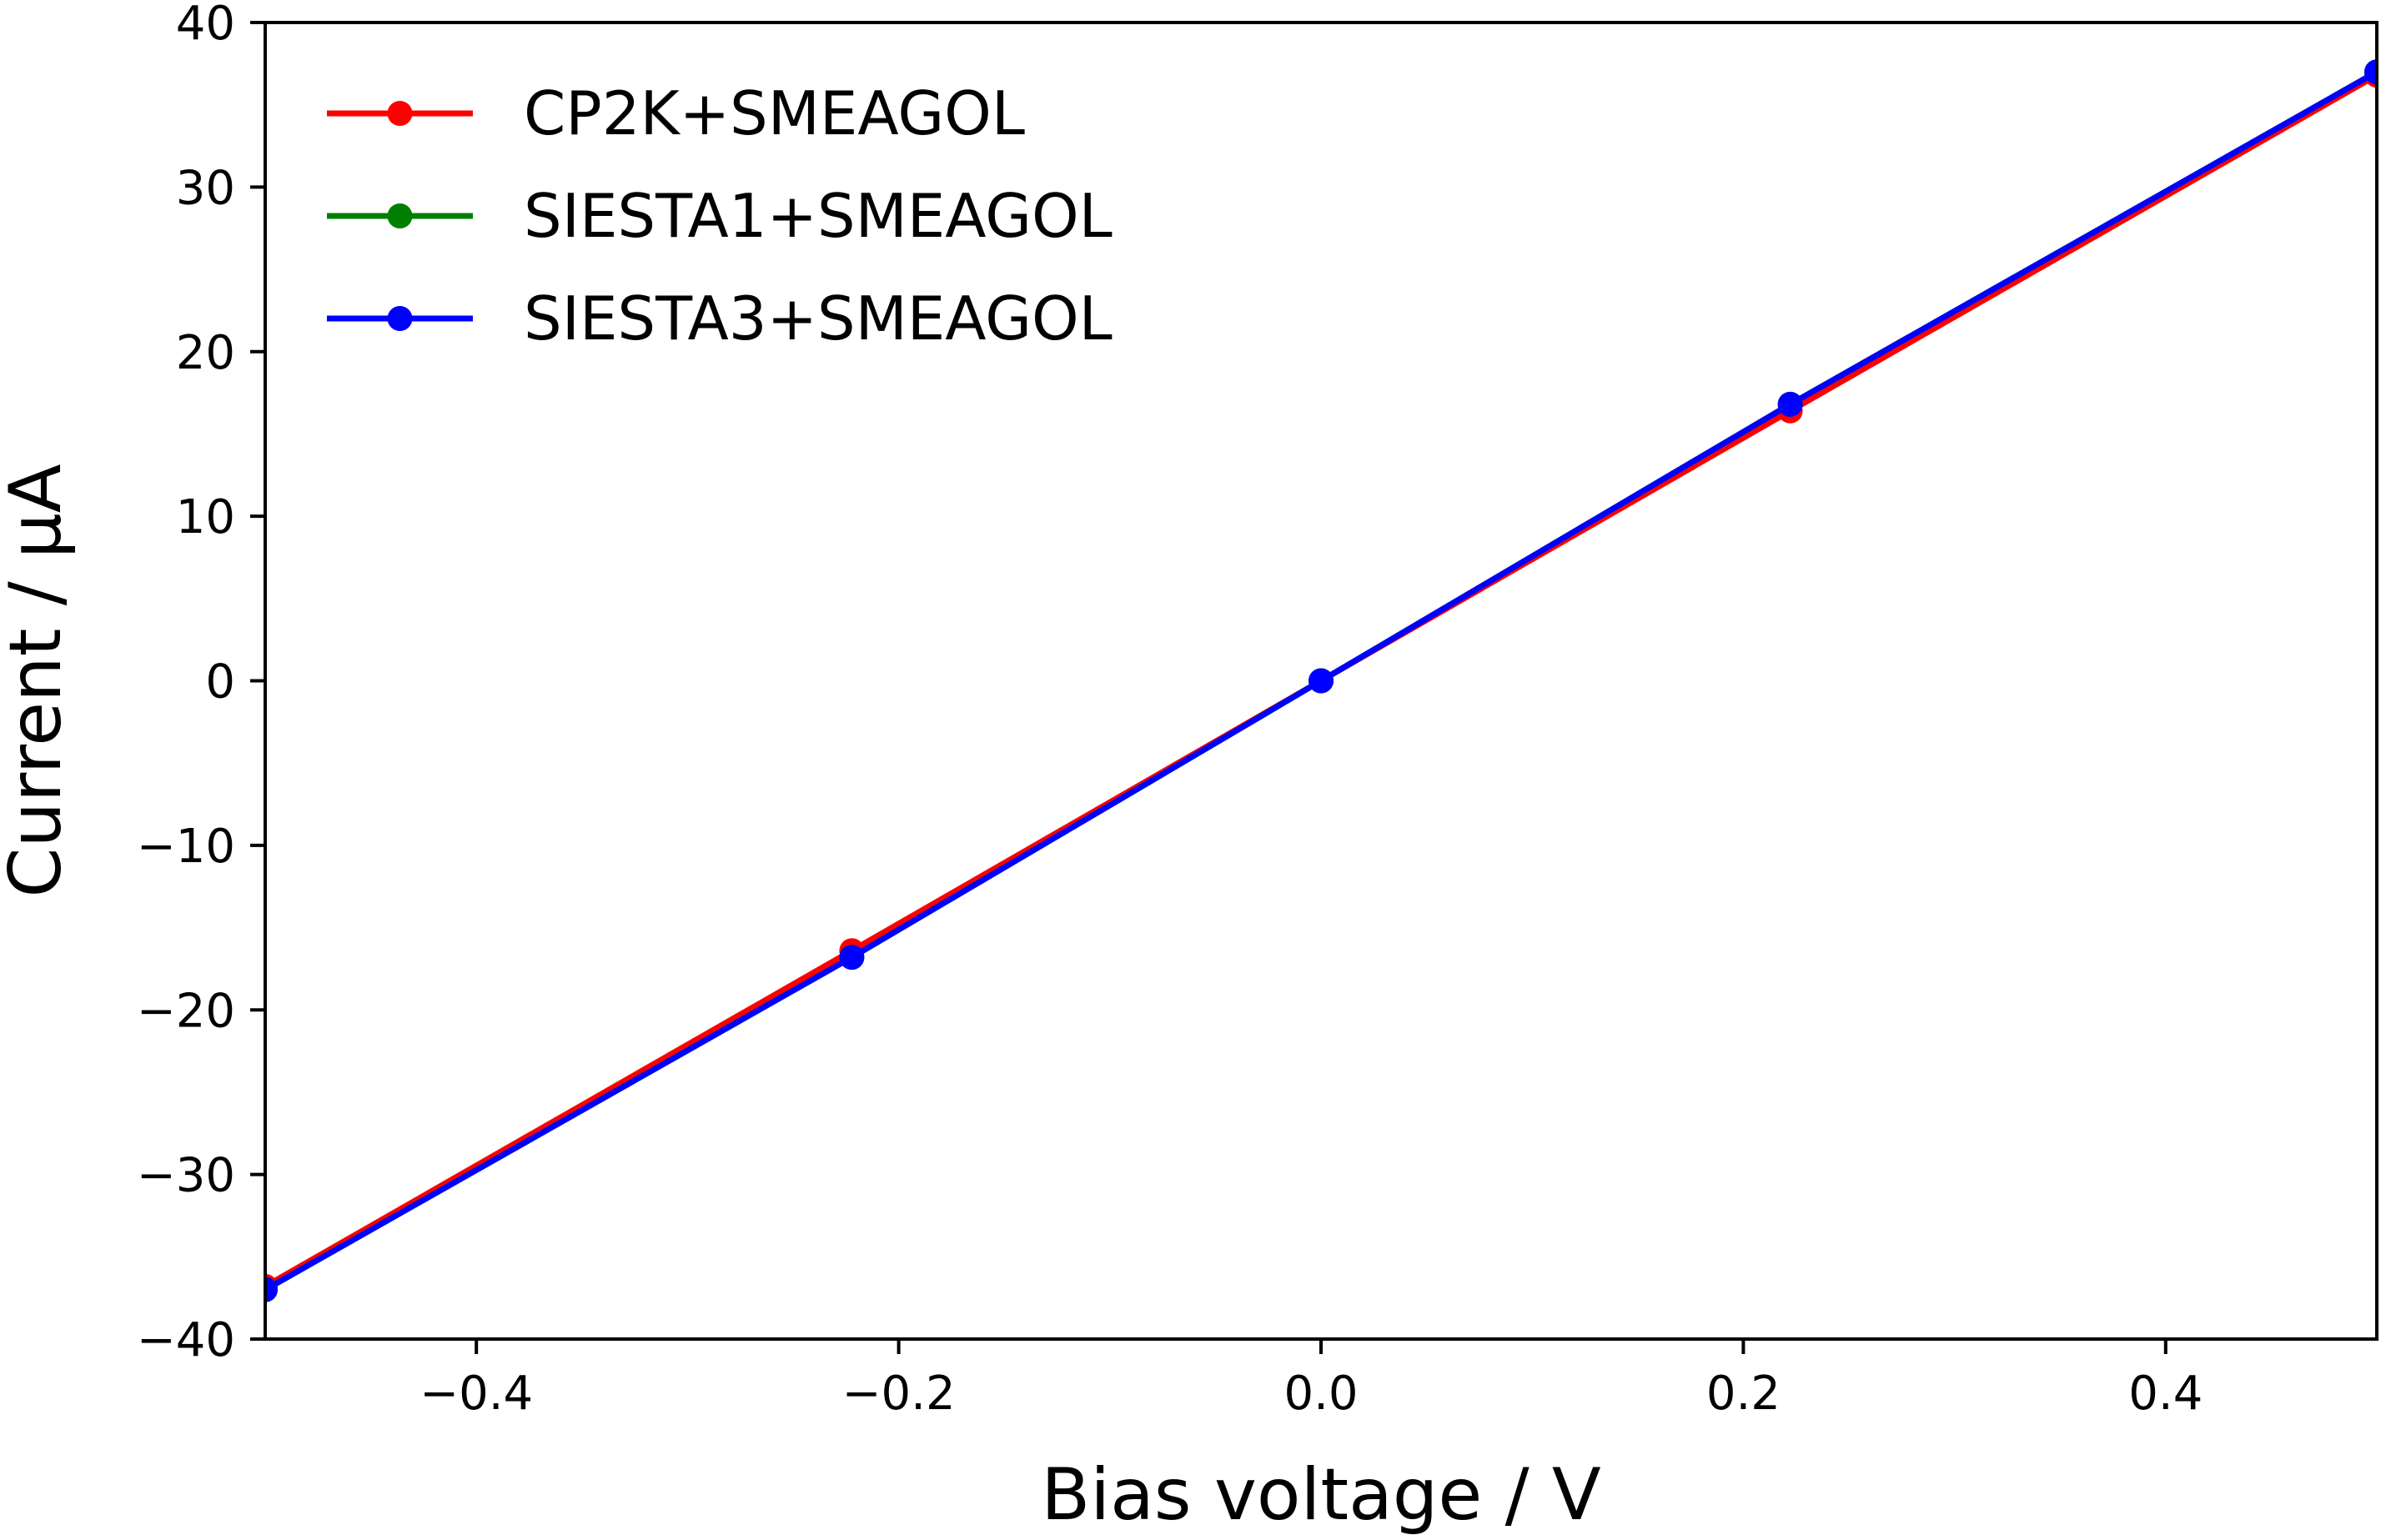  Describe the element at coordinates (818, 216) in the screenshot. I see `legend-label-2: SIESTA1+SMEAGOL` at that location.